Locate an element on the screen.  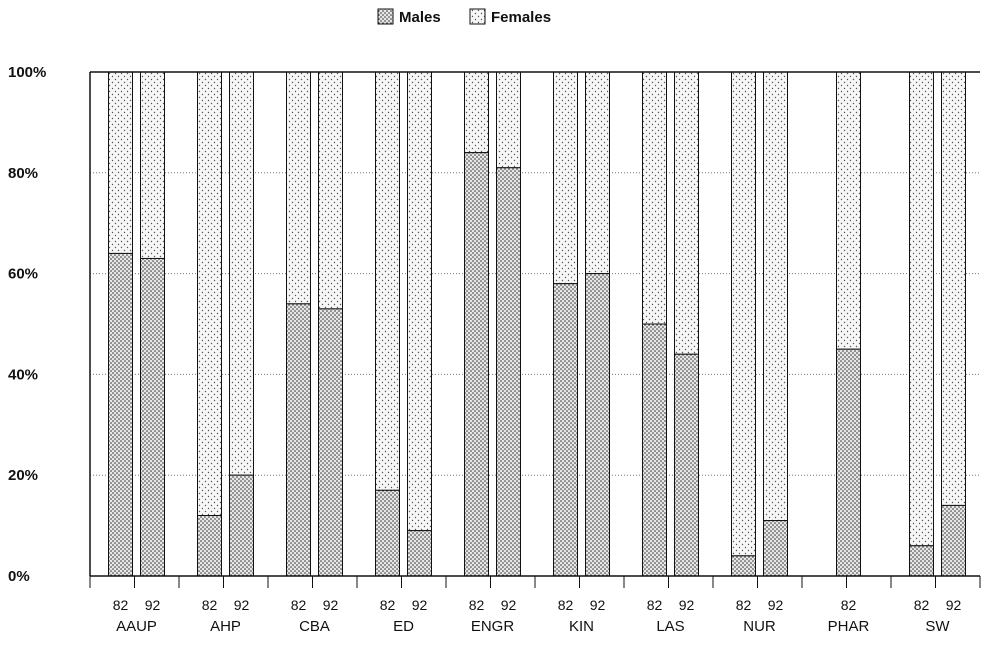
legend: Males Females is located at coordinates (464, 17).